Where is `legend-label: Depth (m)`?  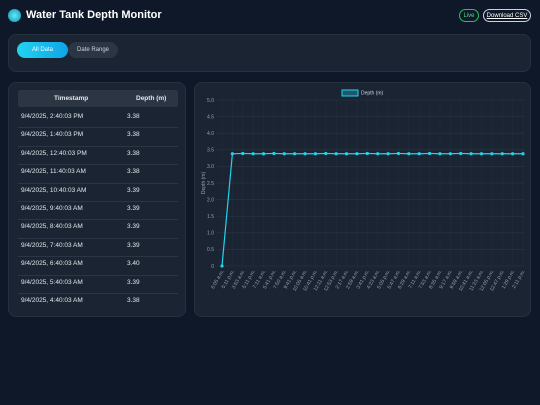
legend-label: Depth (m) is located at coordinates (372, 94).